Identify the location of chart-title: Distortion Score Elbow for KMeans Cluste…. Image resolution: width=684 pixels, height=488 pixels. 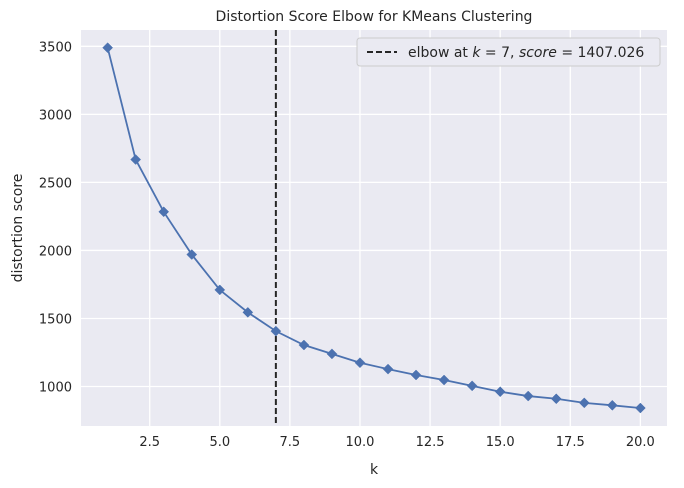
(374, 17).